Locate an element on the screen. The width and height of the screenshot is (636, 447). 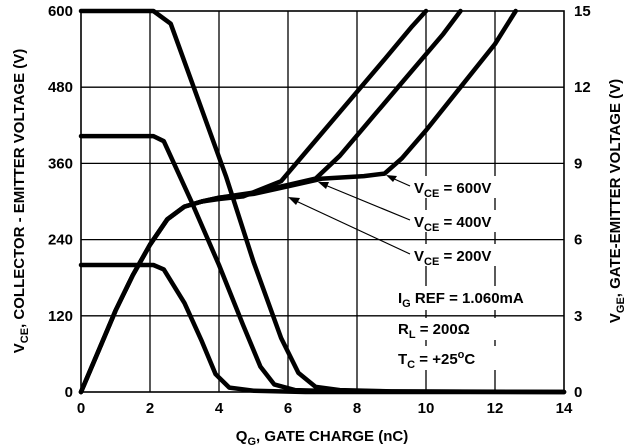
y-right-axis-title: VGE, GATE-EMITTER VOLTAGE (V) is located at coordinates (617, 201).